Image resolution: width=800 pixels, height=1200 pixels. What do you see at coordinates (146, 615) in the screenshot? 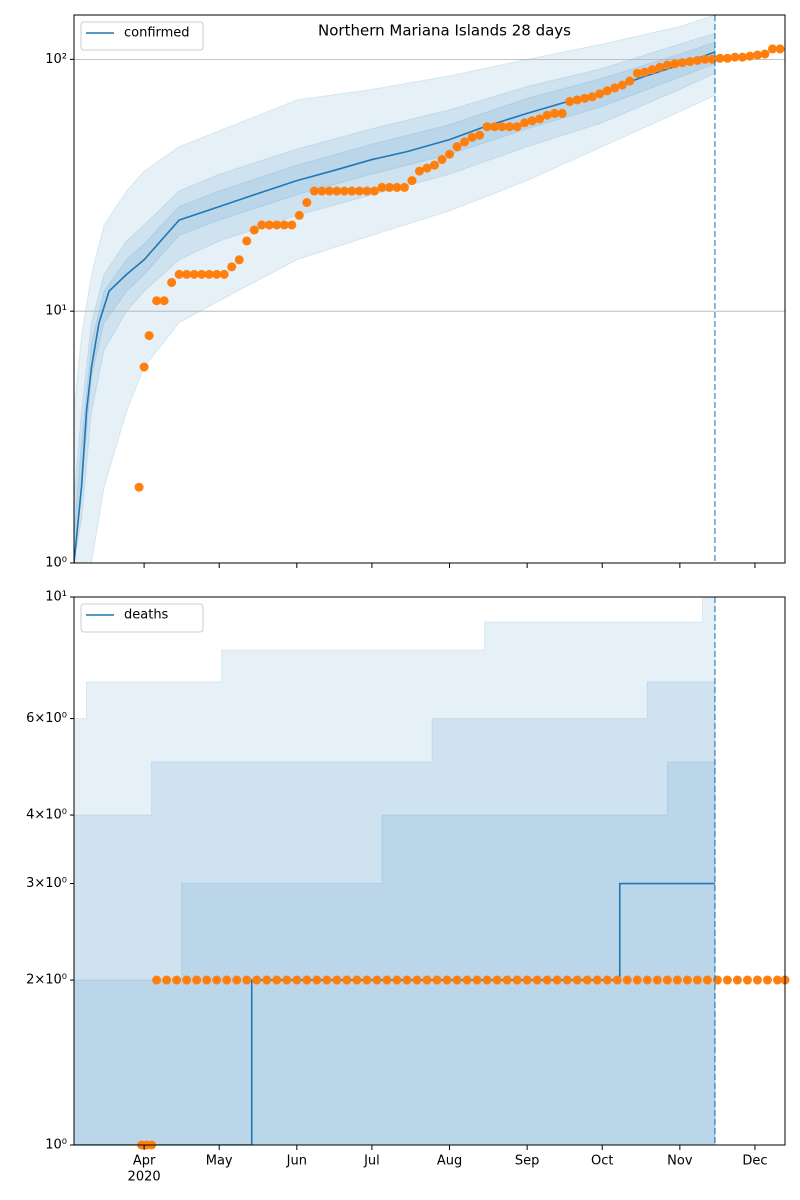
I see `legend-label: deaths` at bounding box center [146, 615].